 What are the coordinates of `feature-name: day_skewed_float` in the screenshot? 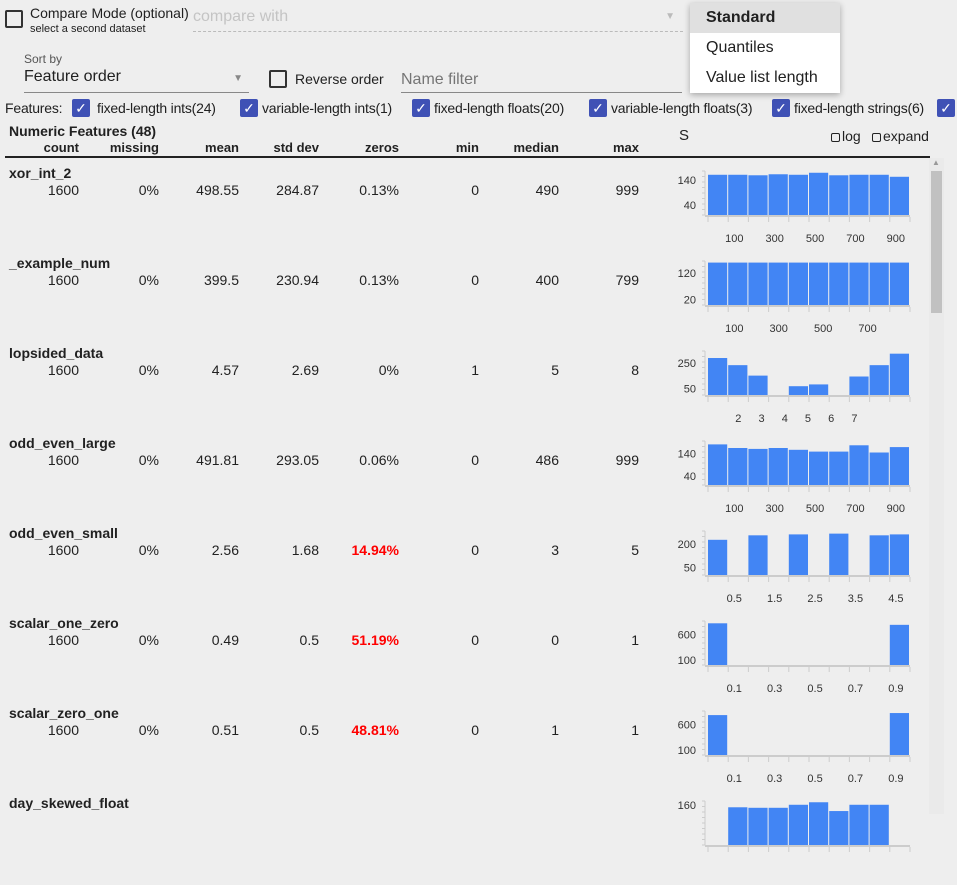 It's located at (69, 803).